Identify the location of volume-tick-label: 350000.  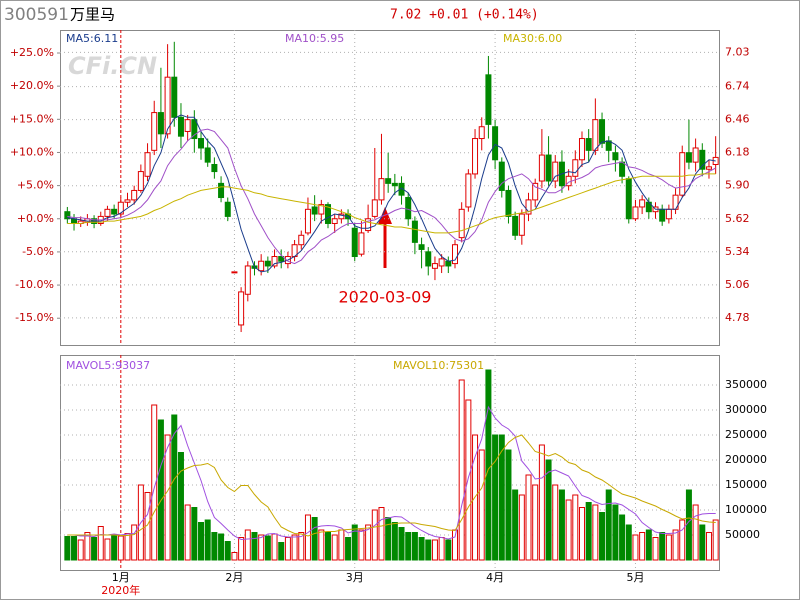
(746, 384).